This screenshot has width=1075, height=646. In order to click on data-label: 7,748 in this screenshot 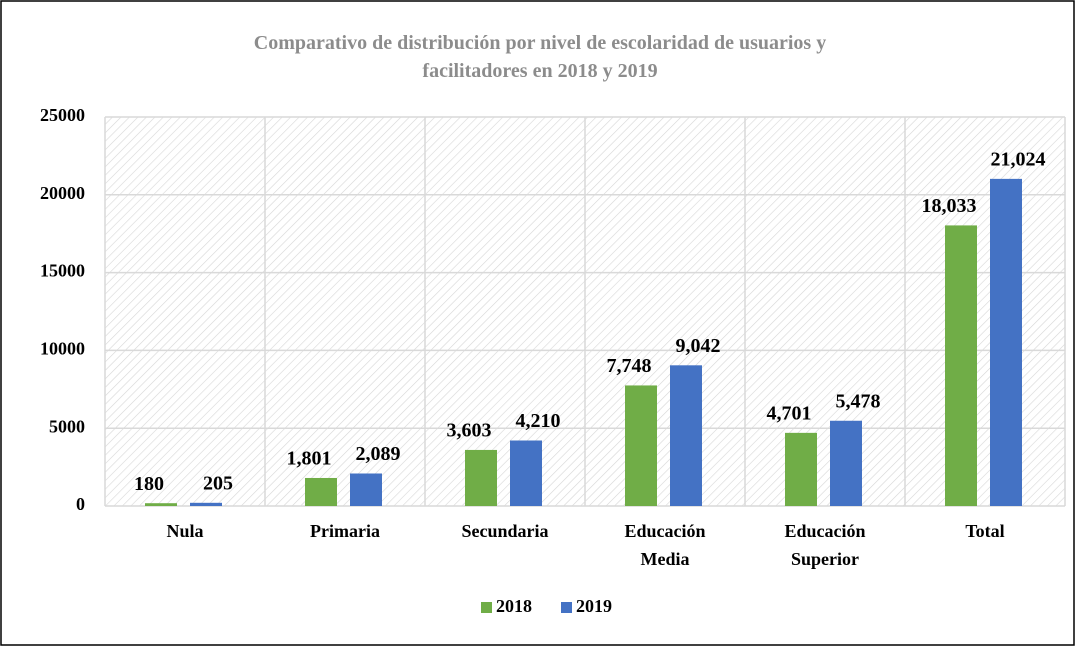, I will do `click(629, 366)`.